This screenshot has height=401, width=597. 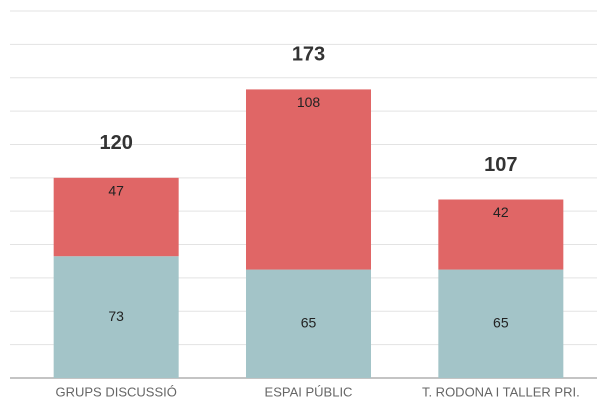 What do you see at coordinates (116, 191) in the screenshot?
I see `segment-label: 47` at bounding box center [116, 191].